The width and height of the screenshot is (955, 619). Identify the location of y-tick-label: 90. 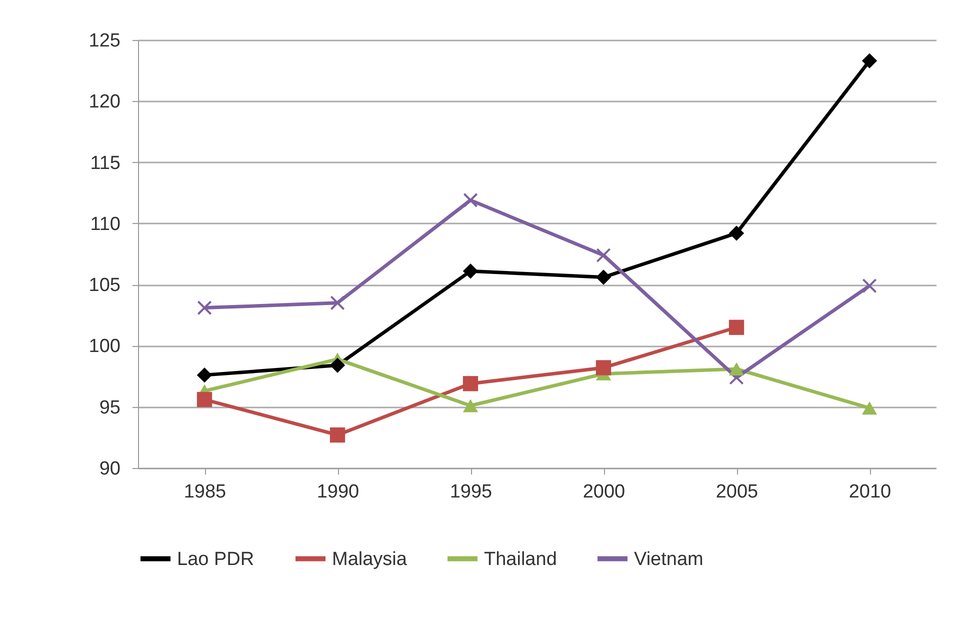
(109, 469).